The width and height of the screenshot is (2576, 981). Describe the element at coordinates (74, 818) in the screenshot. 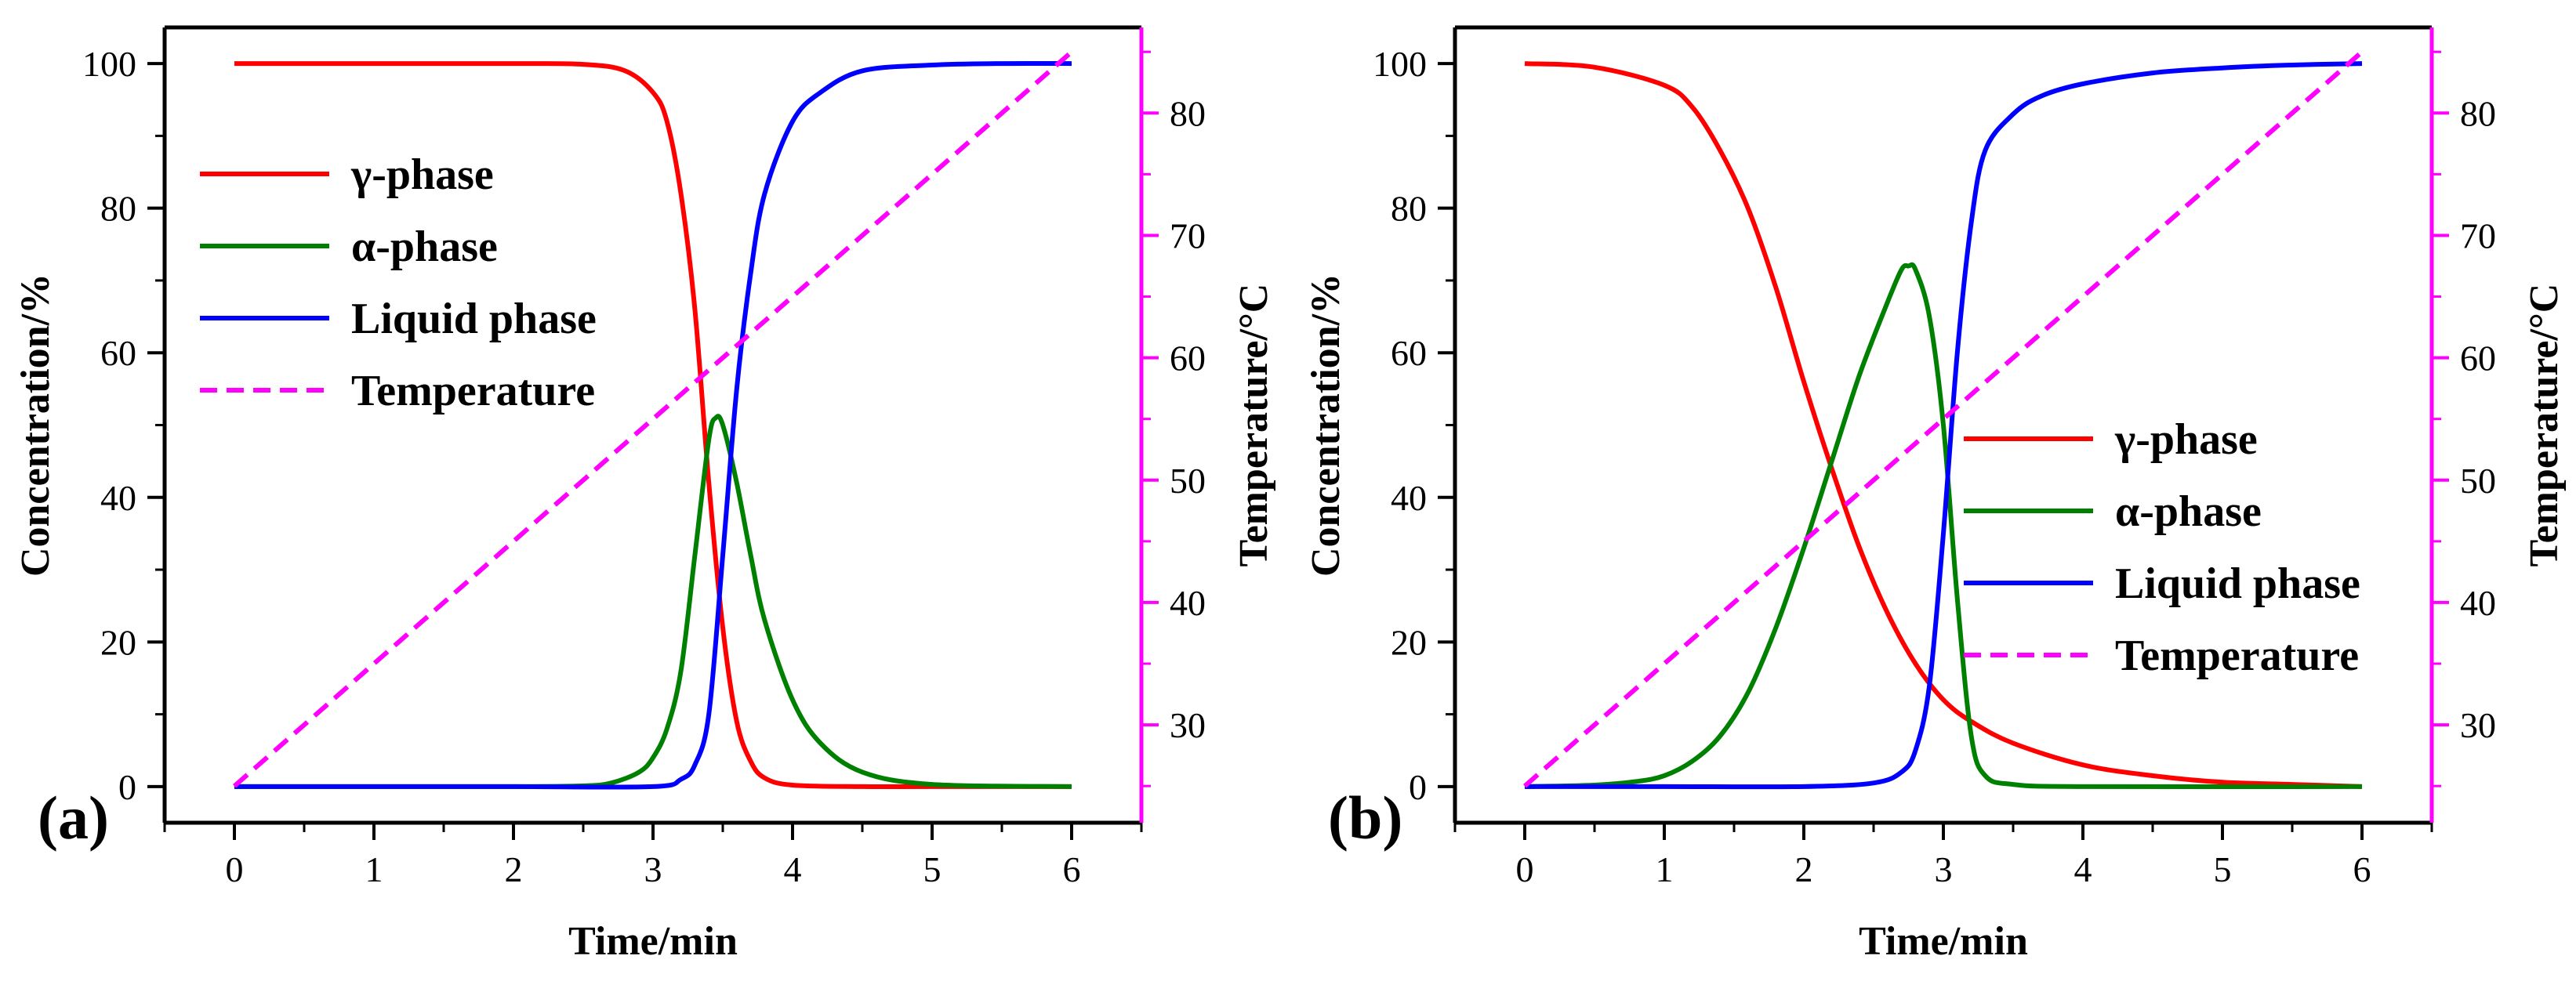

I see `panel-label: (a)` at that location.